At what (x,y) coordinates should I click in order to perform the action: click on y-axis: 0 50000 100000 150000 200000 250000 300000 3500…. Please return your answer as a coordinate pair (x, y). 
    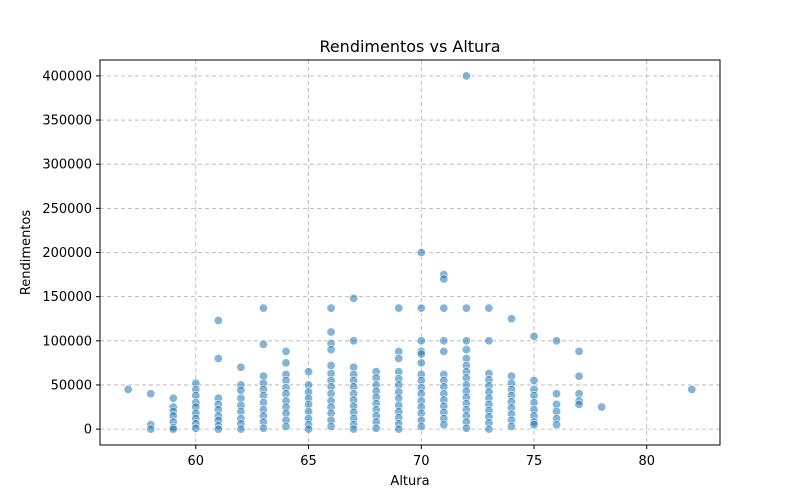
    Looking at the image, I should click on (71, 253).